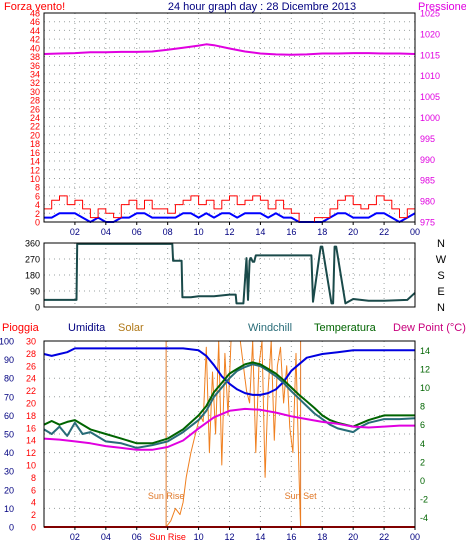 The height and width of the screenshot is (555, 466). I want to click on pressure-y-tick-label: 985, so click(427, 181).